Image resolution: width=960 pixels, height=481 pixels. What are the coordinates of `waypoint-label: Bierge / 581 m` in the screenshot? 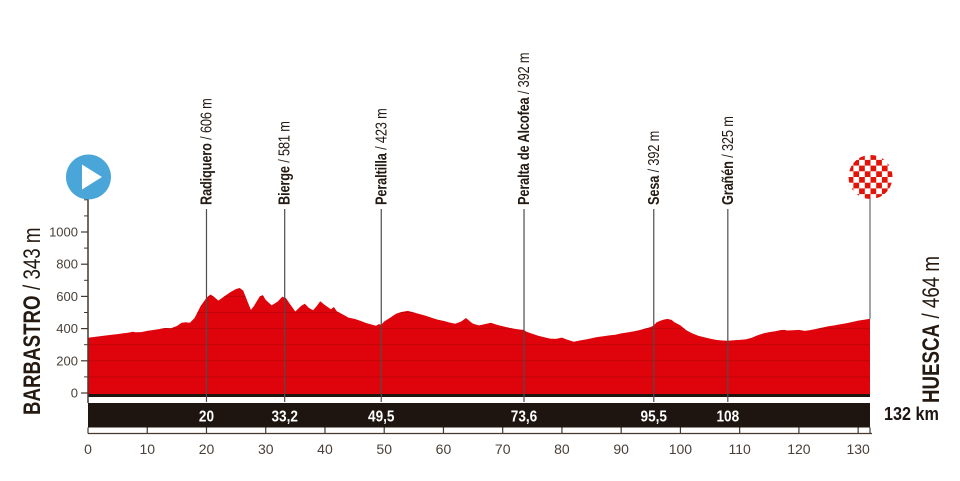 It's located at (285, 163).